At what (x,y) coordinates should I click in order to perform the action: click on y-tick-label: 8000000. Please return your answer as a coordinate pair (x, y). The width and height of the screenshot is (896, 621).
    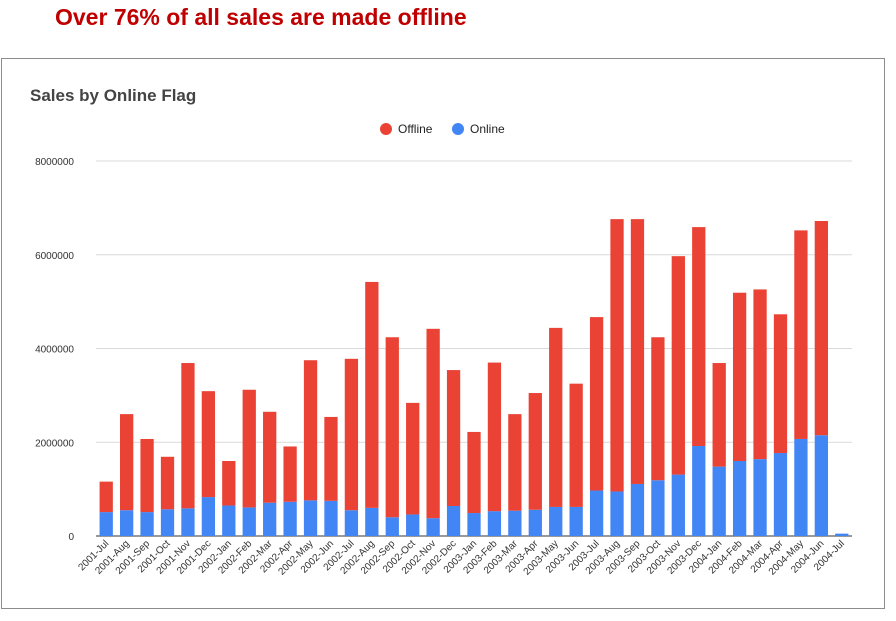
    Looking at the image, I should click on (54, 162).